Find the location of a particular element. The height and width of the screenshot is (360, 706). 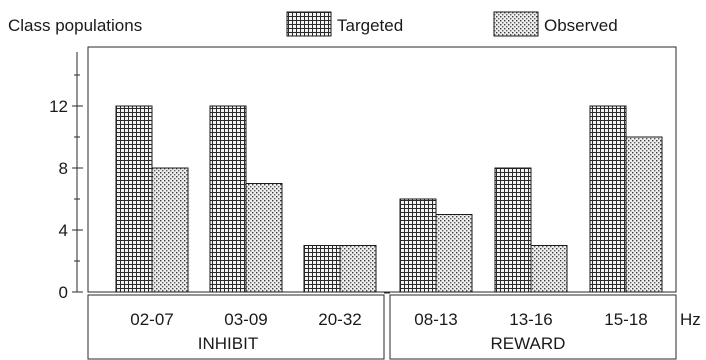

y-axis-label: Class populations is located at coordinates (75, 25).